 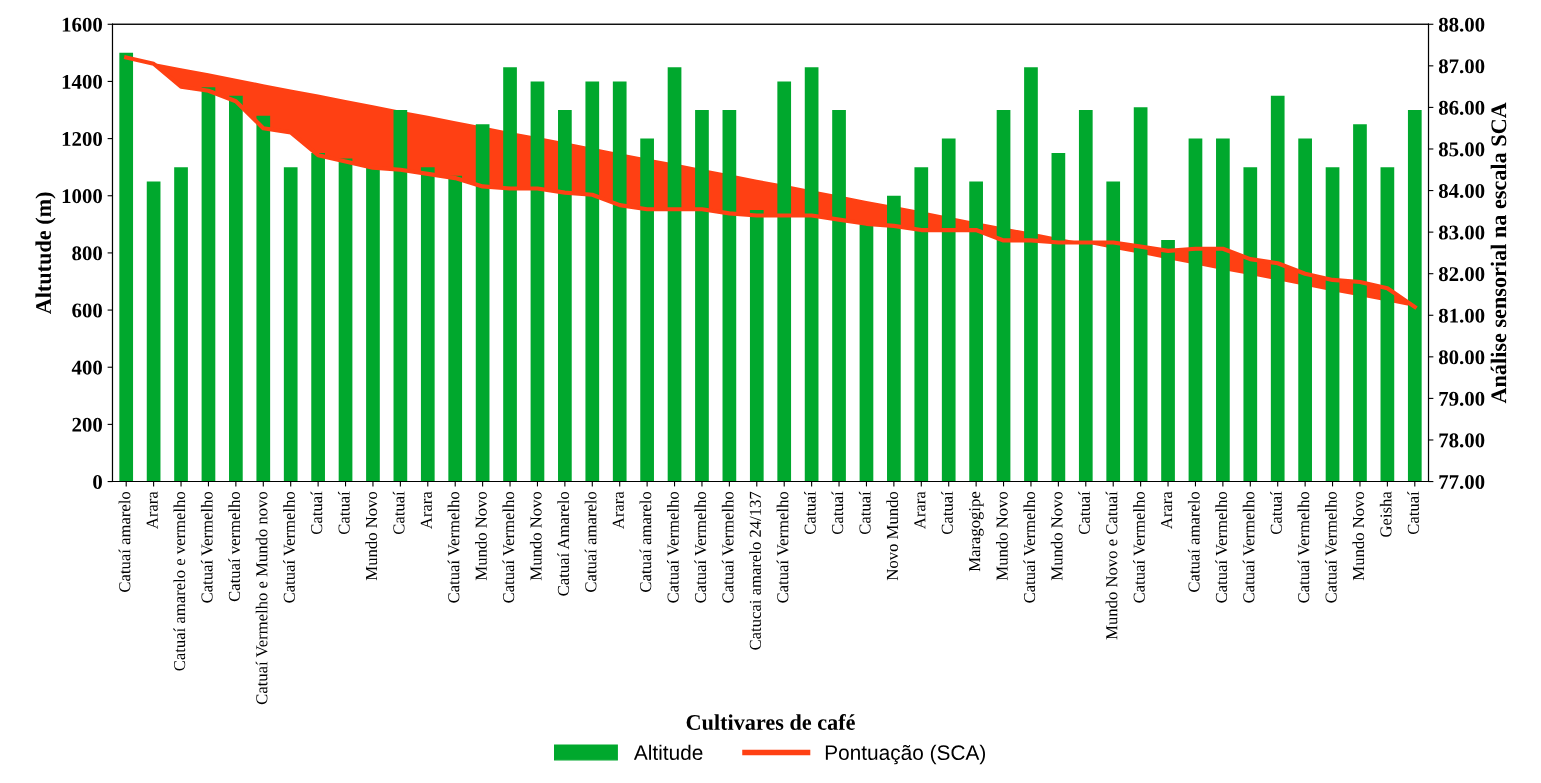 I want to click on x-tick-label: Catuaí vermelho, so click(x=234, y=546).